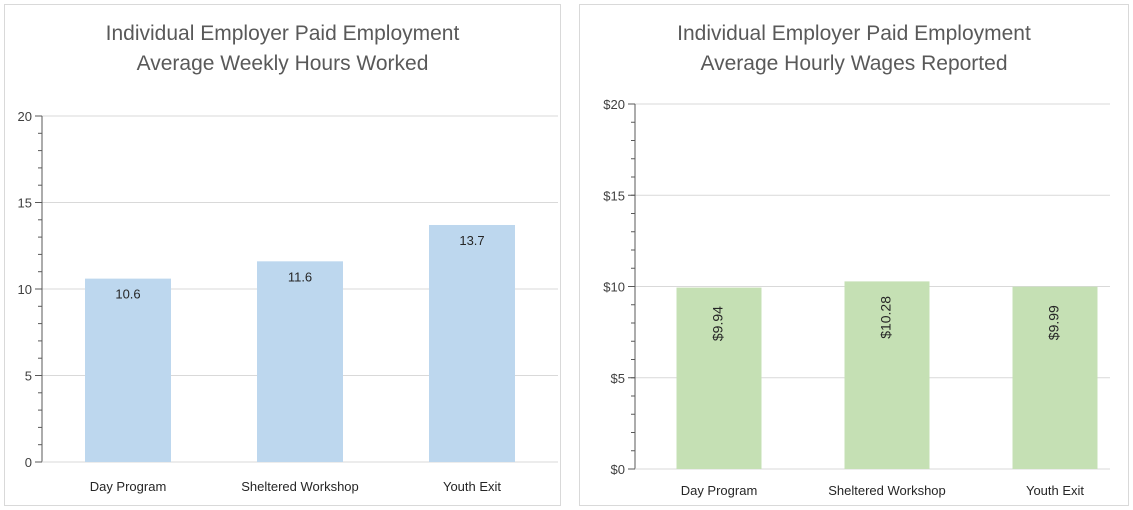  I want to click on y-tick-label: 15, so click(25, 203).